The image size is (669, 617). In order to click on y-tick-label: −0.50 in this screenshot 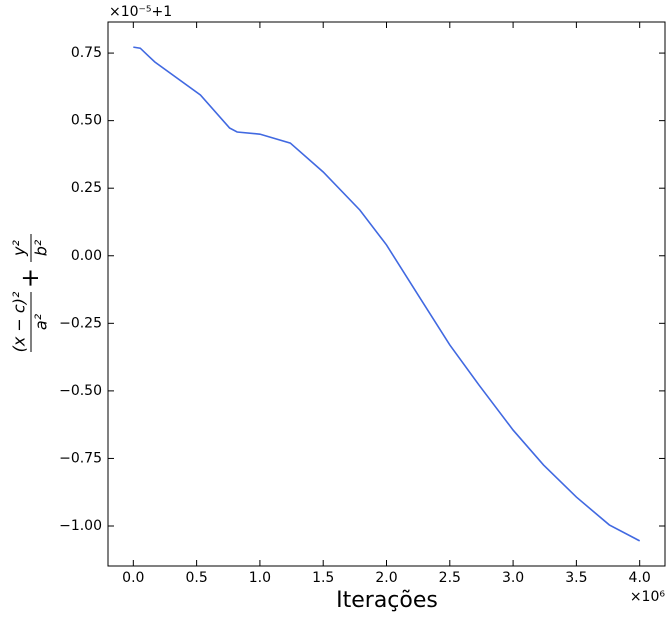, I will do `click(80, 391)`.